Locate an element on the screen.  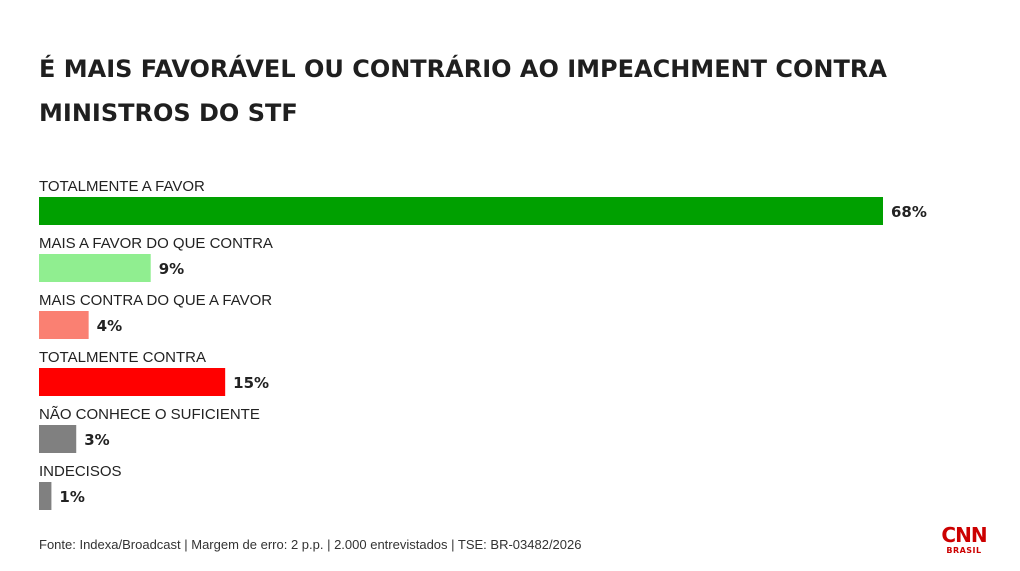
bar-mais-a-favor-do-que-contra is located at coordinates (95, 268).